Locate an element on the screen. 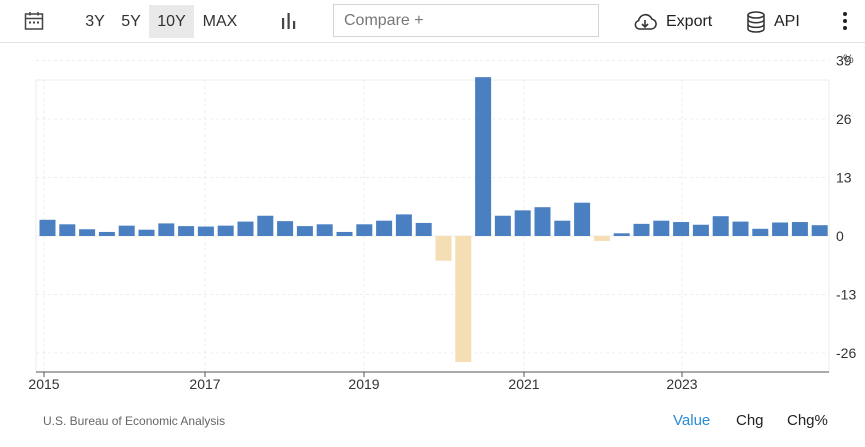  tab-chg: Chg is located at coordinates (750, 420).